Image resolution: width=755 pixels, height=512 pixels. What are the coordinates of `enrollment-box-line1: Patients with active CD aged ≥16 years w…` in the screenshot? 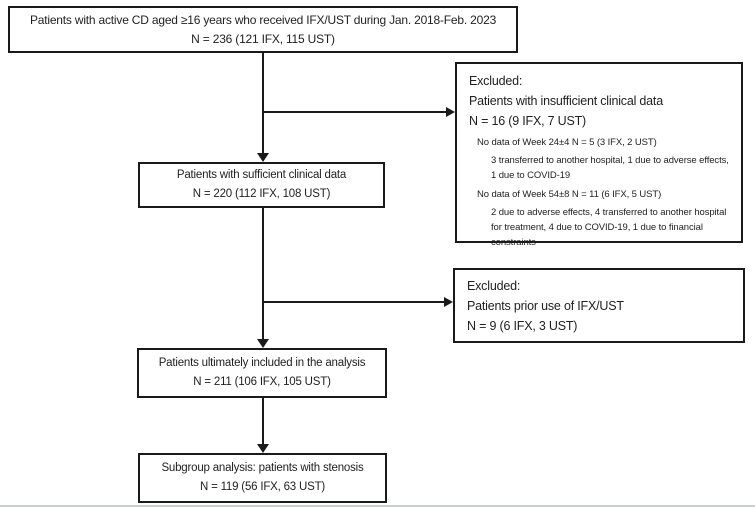 It's located at (263, 19).